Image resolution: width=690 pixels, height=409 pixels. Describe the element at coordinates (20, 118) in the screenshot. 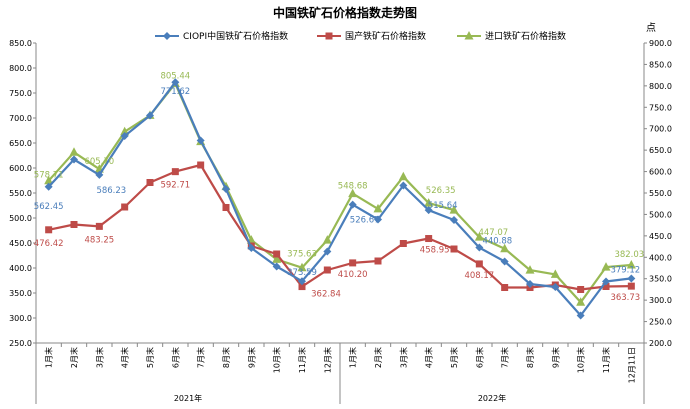

I see `y-left-tick-label: 700.0` at that location.